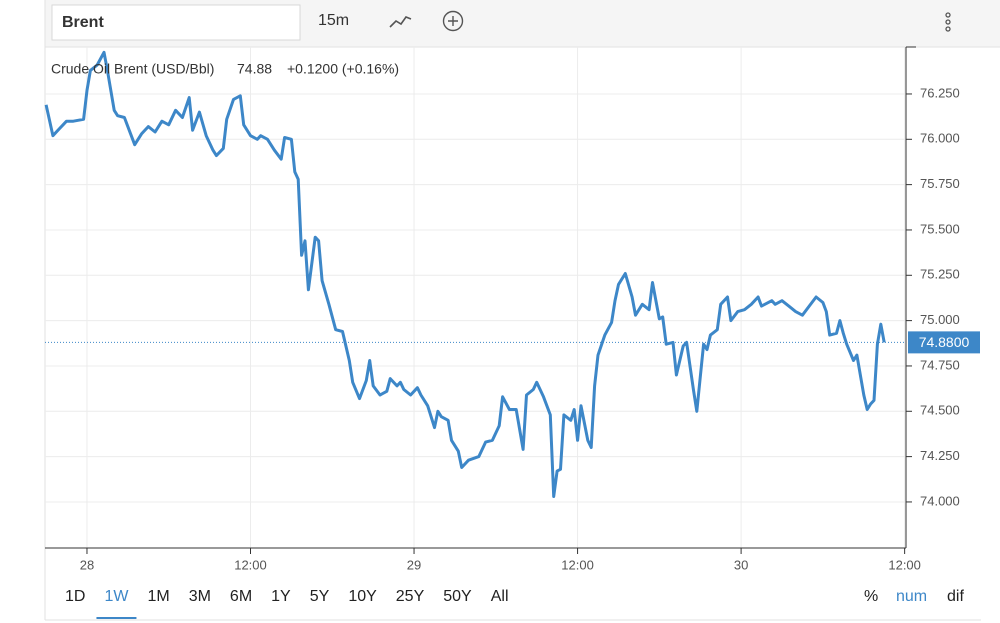  I want to click on last-price-label: 74.8800, so click(944, 342).